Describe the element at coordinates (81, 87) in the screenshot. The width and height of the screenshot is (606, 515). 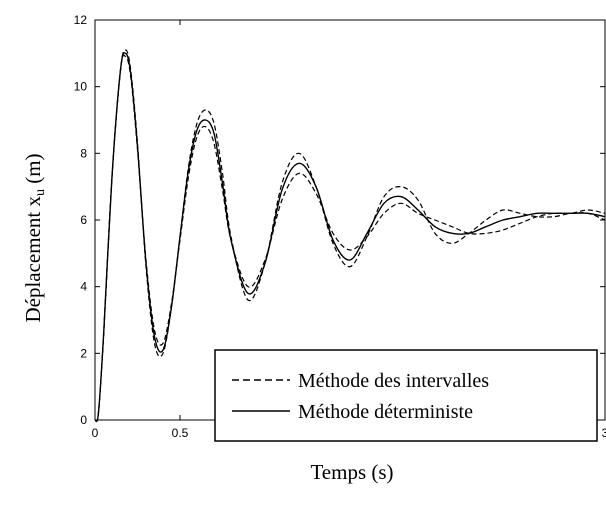
I see `y-tick-label-5: 10` at that location.